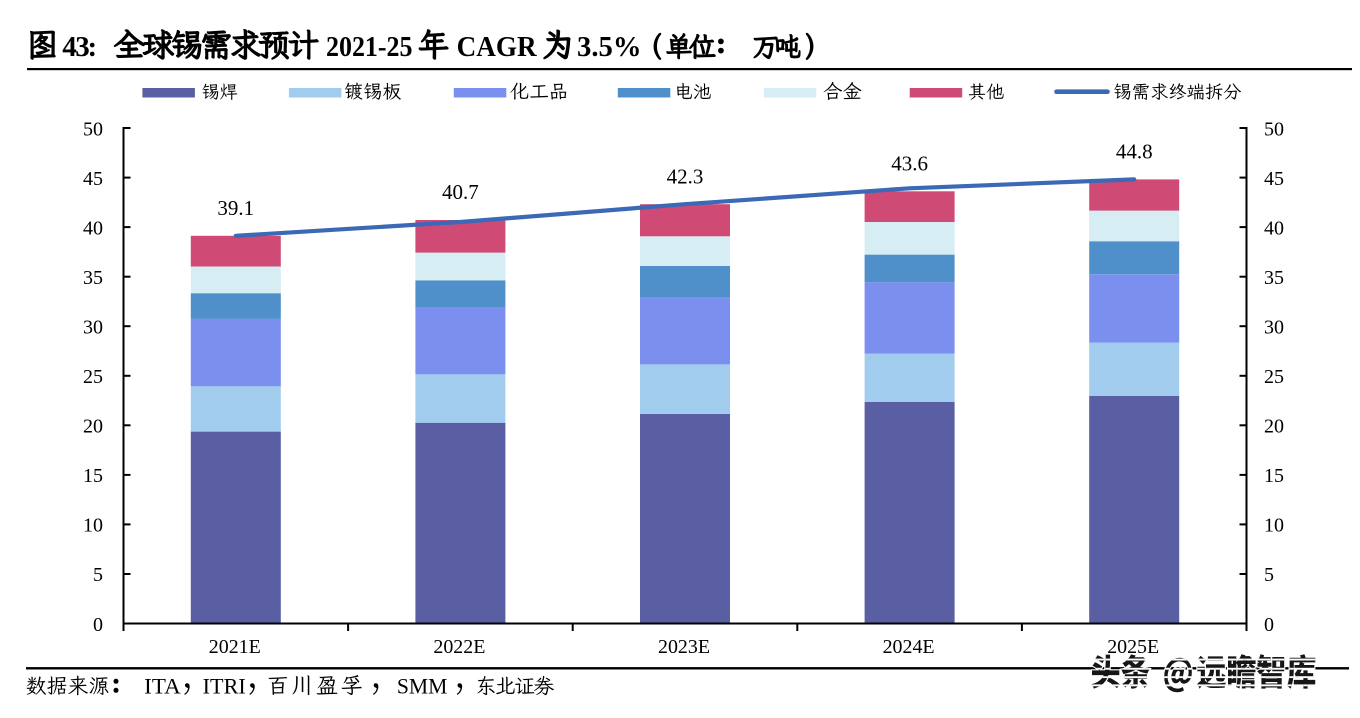 The width and height of the screenshot is (1360, 718). Describe the element at coordinates (460, 192) in the screenshot. I see `svg-text: 40.7` at that location.